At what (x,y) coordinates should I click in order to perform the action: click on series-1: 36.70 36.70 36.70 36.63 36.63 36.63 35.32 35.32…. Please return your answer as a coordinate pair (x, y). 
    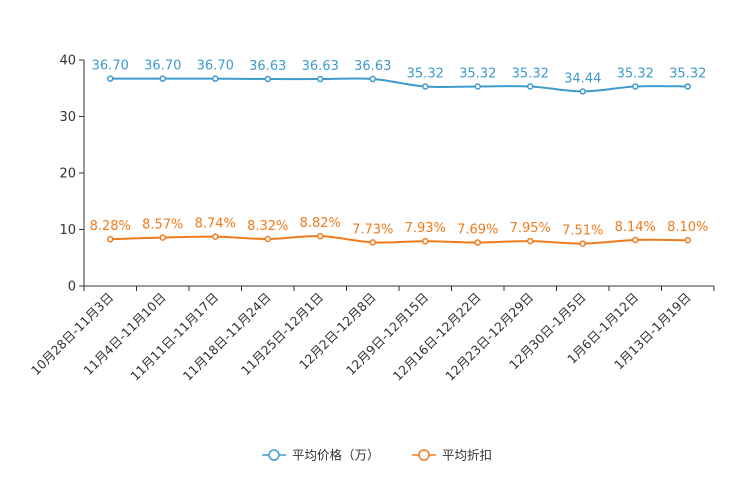
    Looking at the image, I should click on (399, 77).